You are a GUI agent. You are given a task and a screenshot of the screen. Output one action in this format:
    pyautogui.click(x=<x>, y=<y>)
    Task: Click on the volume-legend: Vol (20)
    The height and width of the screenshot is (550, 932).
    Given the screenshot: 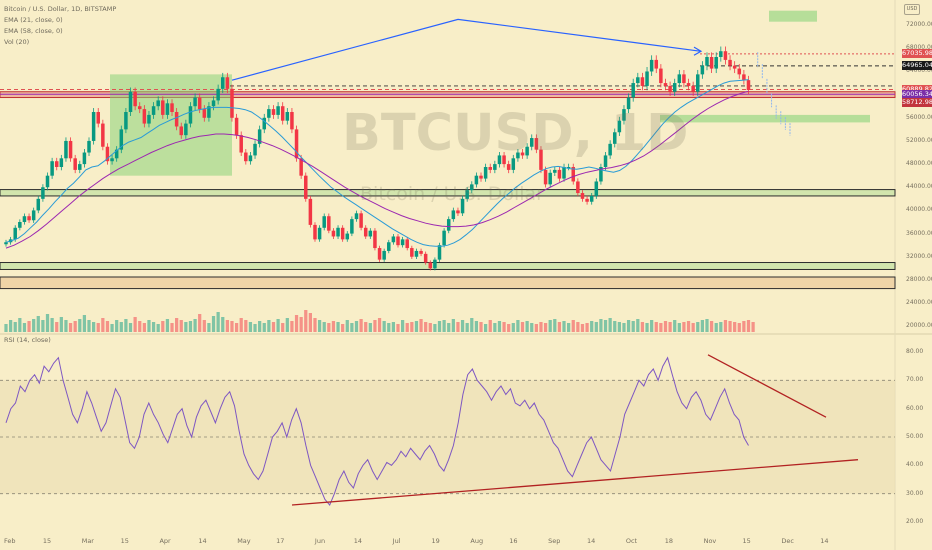 What is the action you would take?
    pyautogui.click(x=17, y=42)
    